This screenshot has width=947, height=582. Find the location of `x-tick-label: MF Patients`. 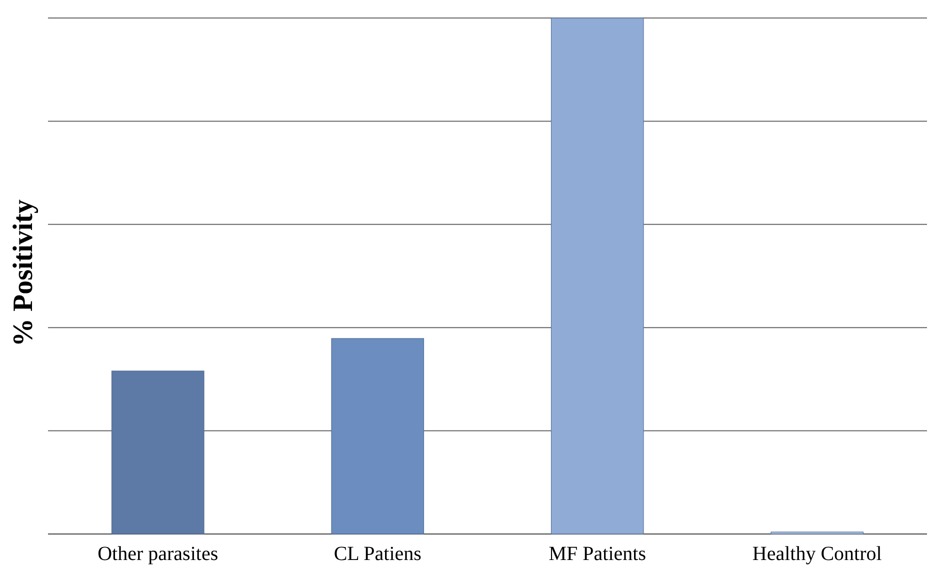

x-tick-label: MF Patients is located at coordinates (597, 554).